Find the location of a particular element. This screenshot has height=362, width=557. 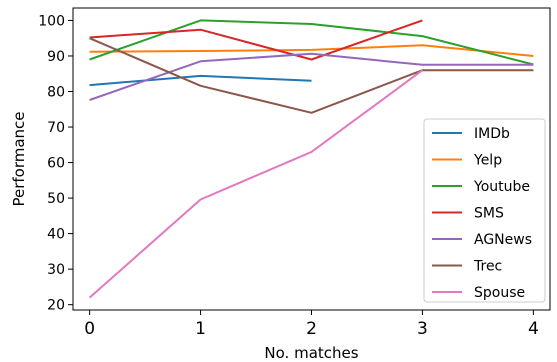

series-line-youtube is located at coordinates (311, 42).